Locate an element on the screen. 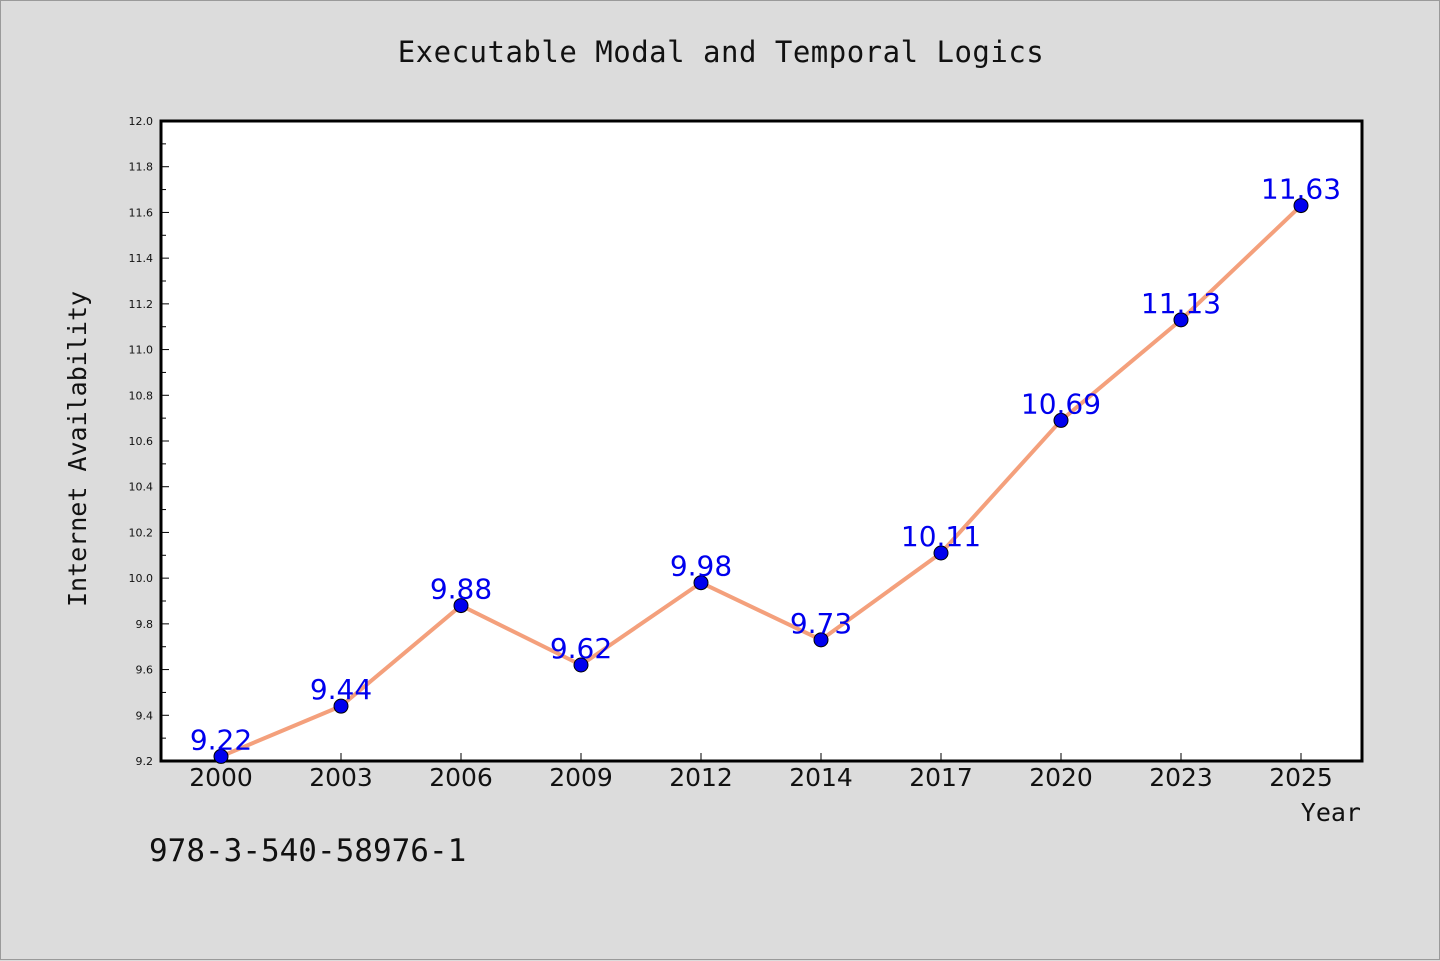 The width and height of the screenshot is (1440, 961). y-tick-label: 10.4 is located at coordinates (141, 487).